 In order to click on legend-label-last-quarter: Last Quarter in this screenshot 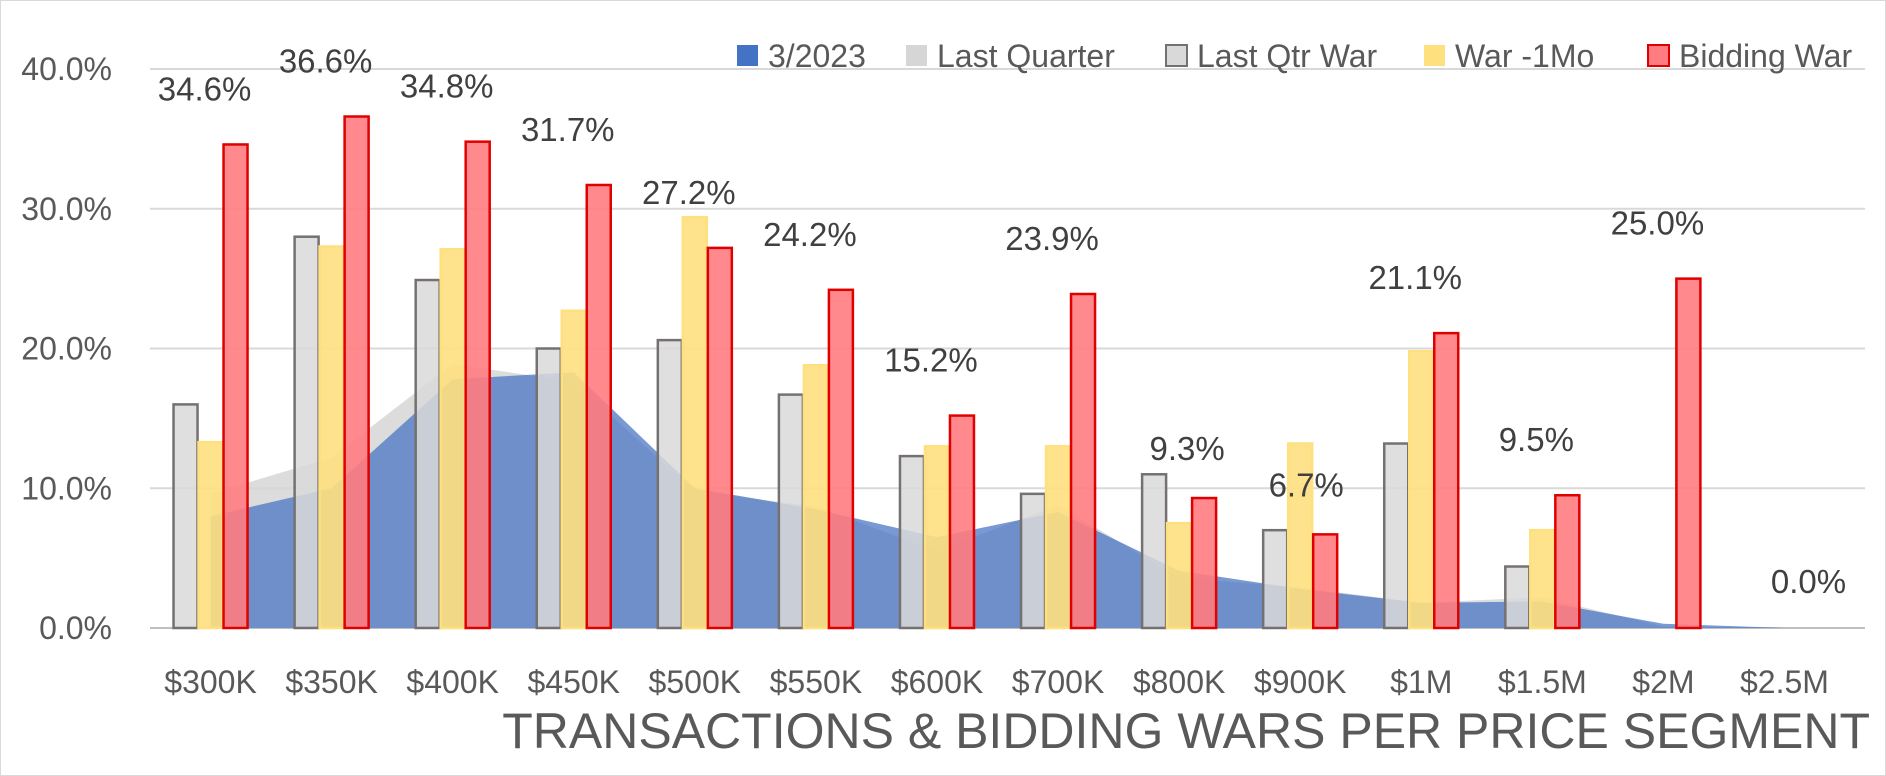, I will do `click(1026, 56)`.